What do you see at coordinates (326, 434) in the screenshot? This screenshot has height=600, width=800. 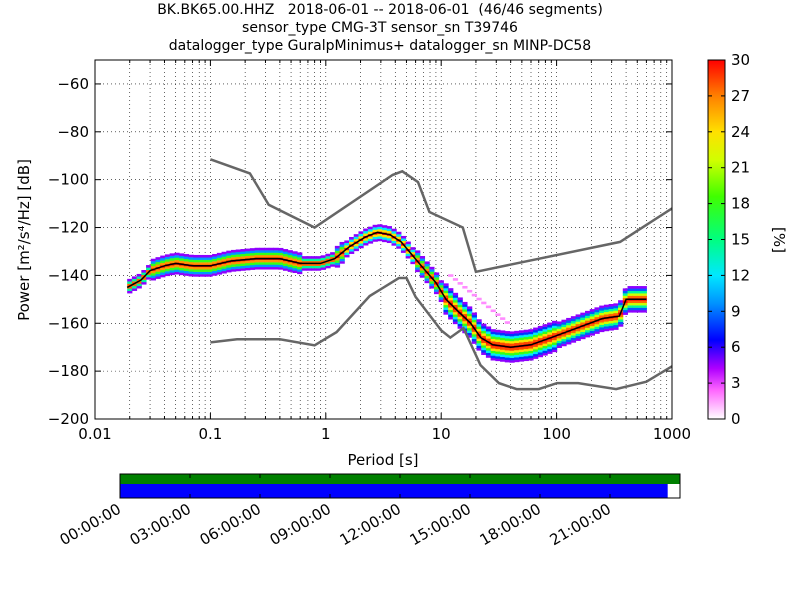 I see `x-tick-label: 1` at bounding box center [326, 434].